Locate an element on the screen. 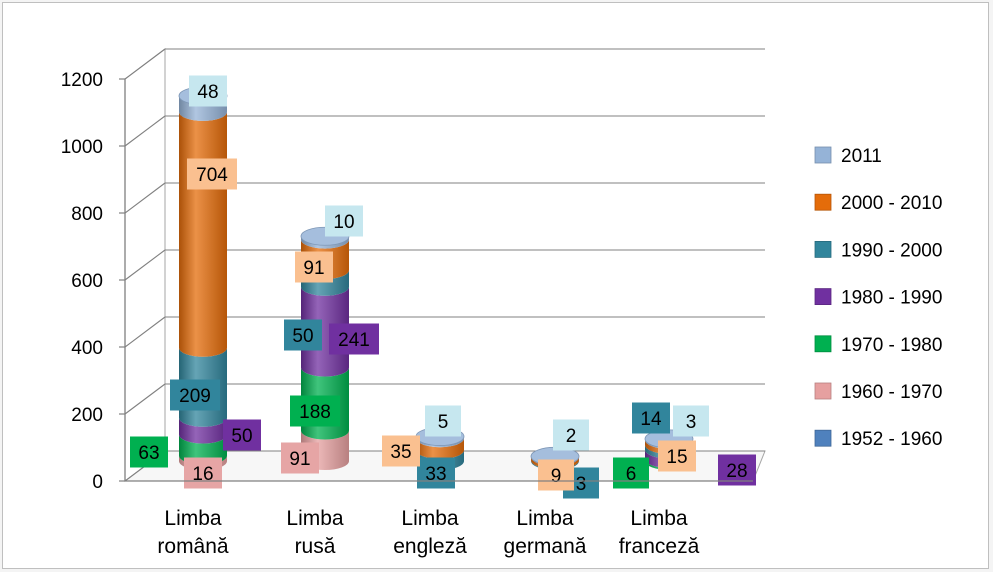 The height and width of the screenshot is (572, 993). legend-label: 1970 - 1980 is located at coordinates (891, 345).